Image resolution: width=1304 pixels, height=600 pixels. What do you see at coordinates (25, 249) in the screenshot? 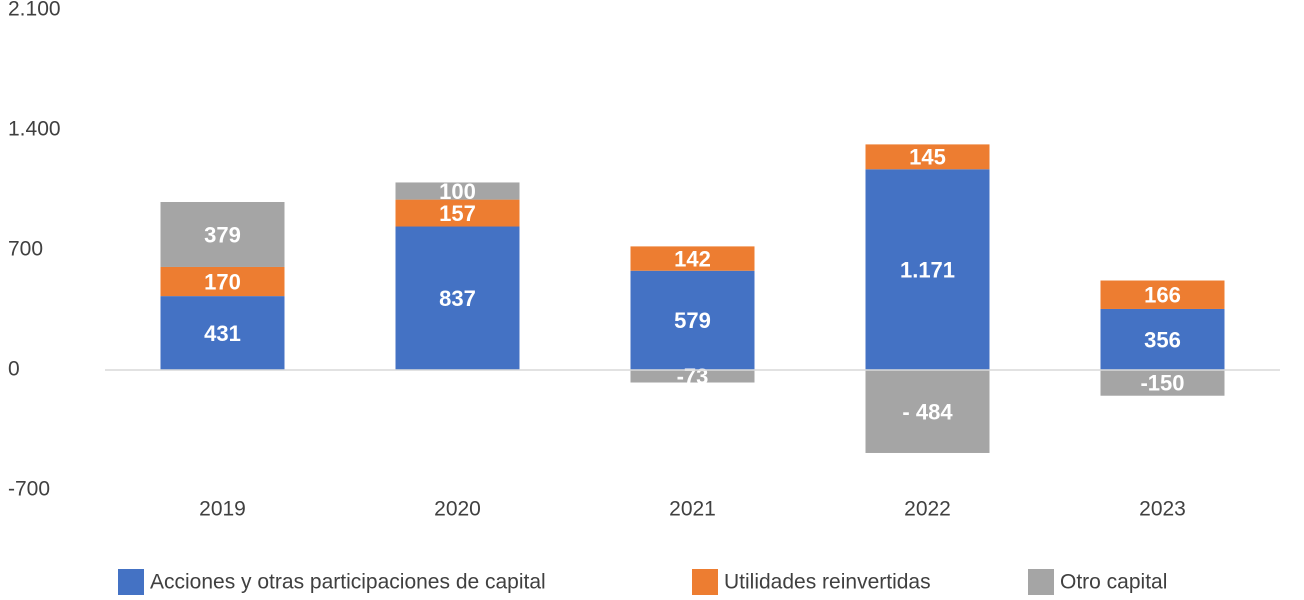
I see `y-tick-label: 700` at bounding box center [25, 249].